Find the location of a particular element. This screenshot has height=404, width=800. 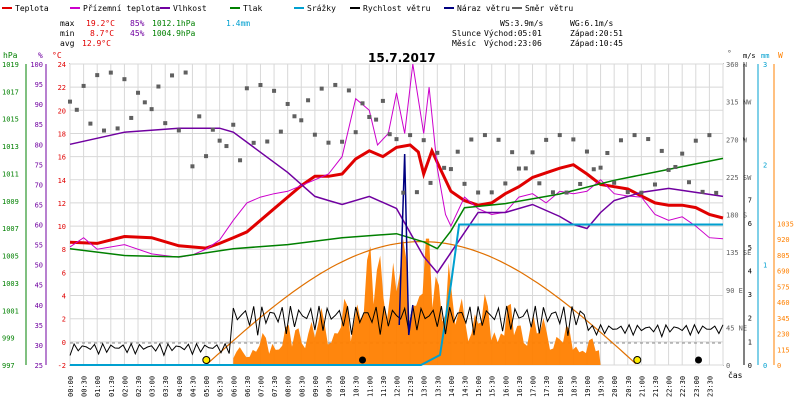

temperature-tick-label: 12 is located at coordinates (62, 204).